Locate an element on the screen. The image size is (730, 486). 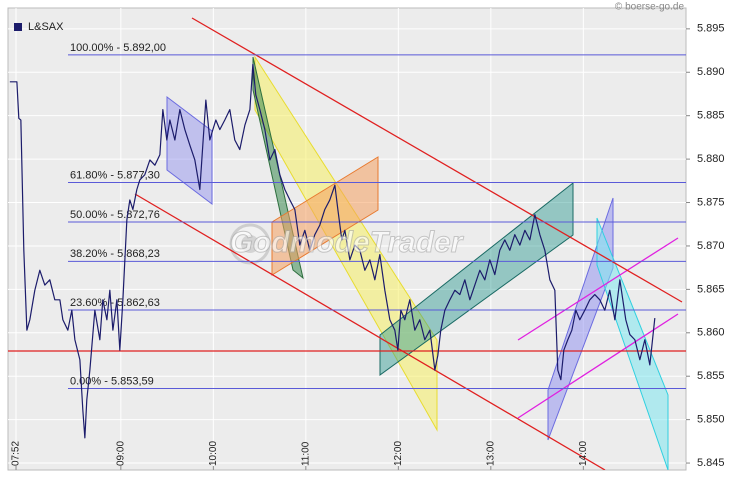
y-tick-label: 5.865 is located at coordinates (711, 289).